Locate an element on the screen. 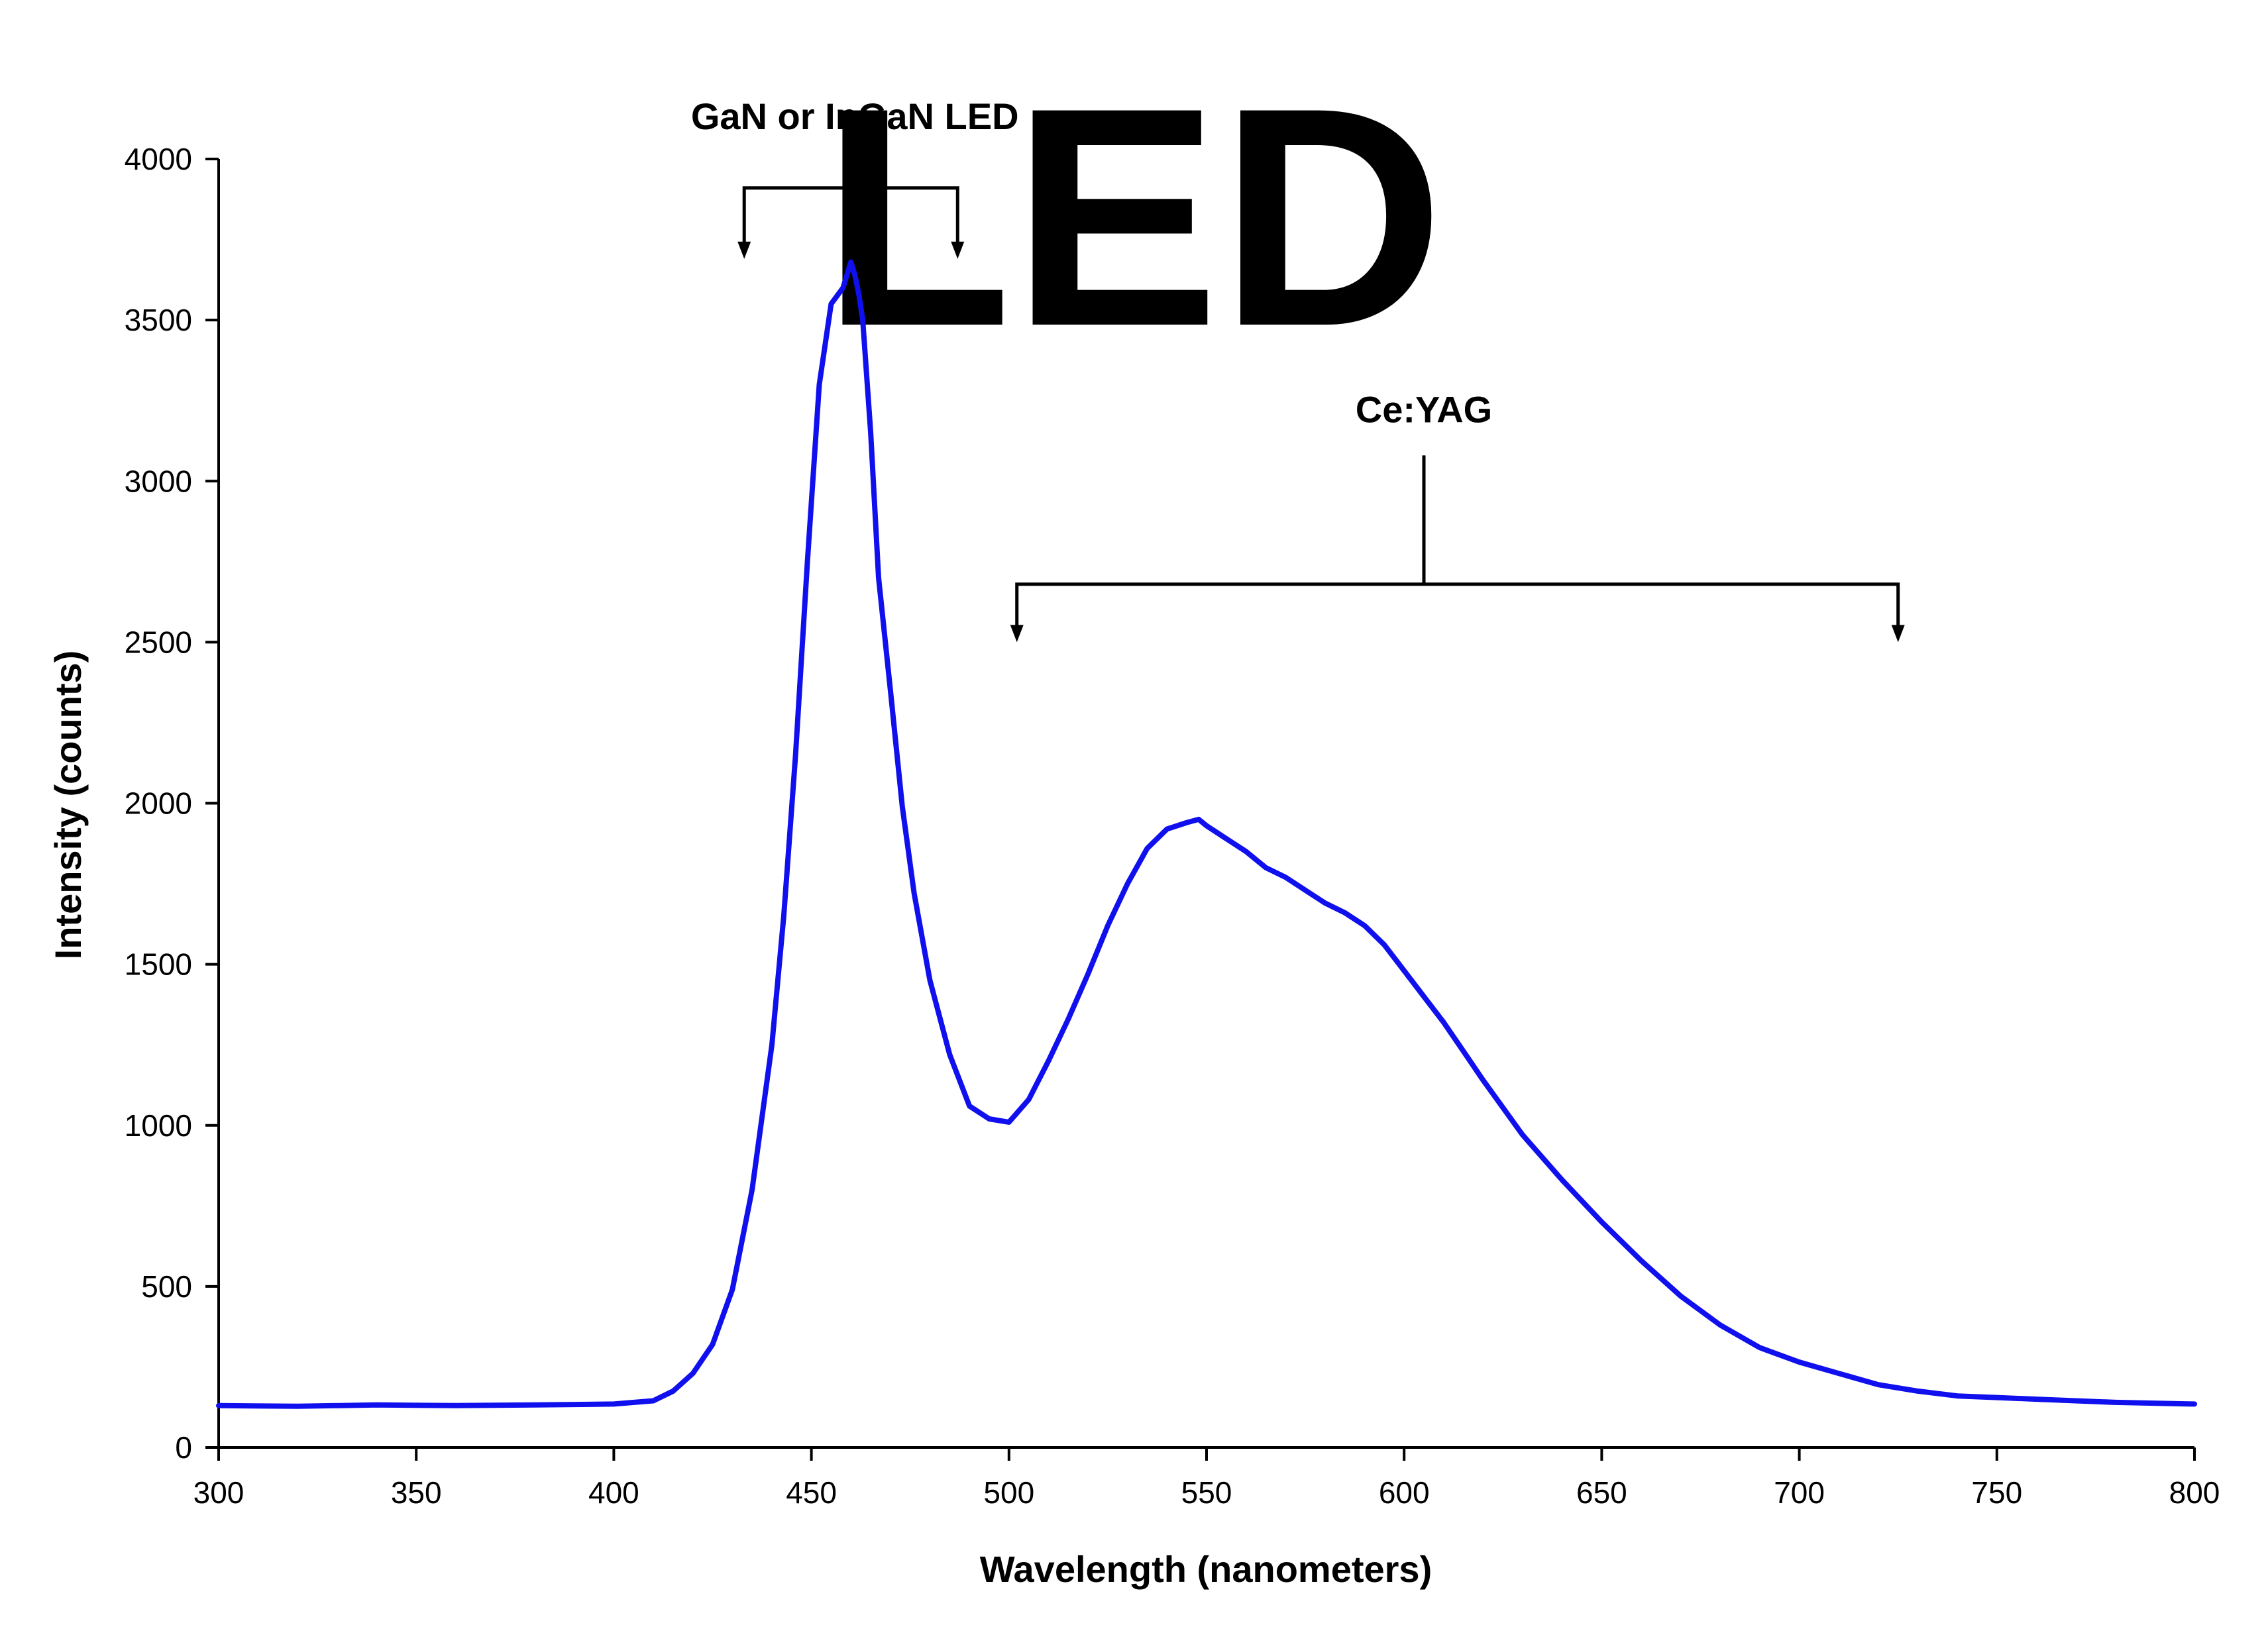 The width and height of the screenshot is (2268, 1629). x-tick-label: 500 is located at coordinates (1008, 1493).